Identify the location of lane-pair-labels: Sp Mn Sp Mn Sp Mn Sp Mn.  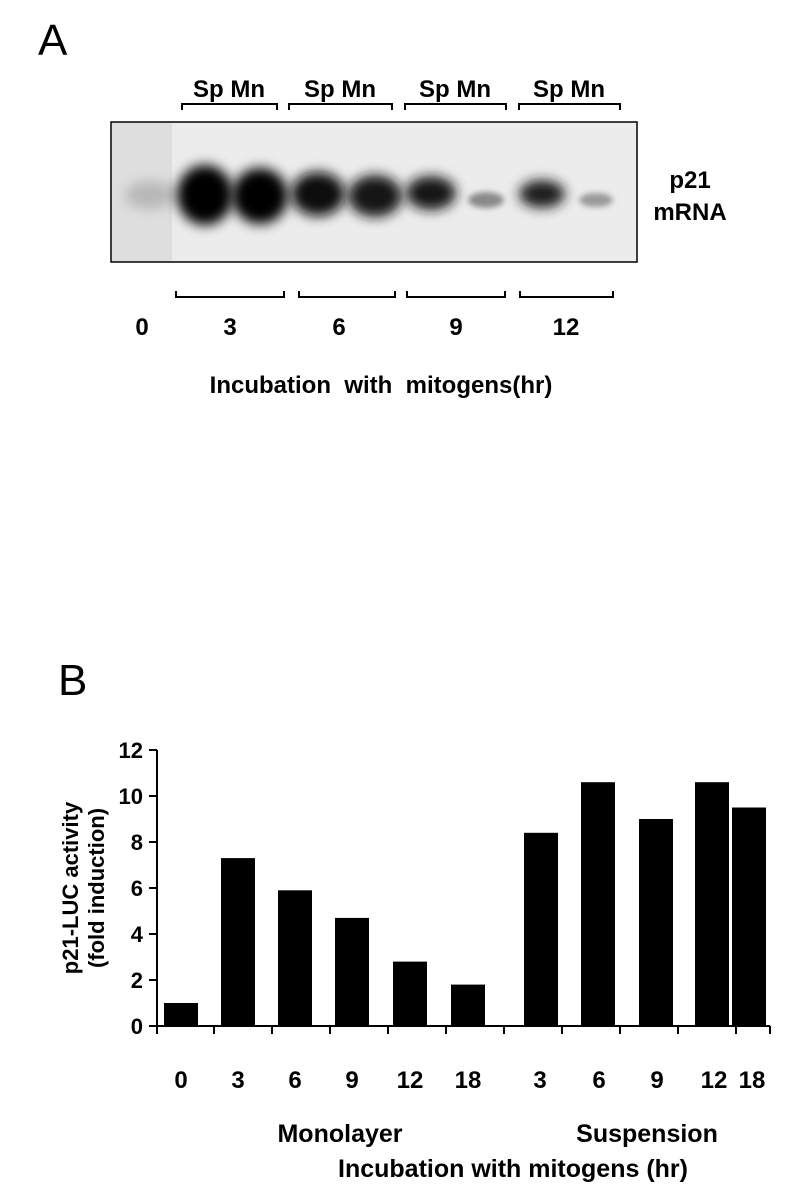
(399, 89).